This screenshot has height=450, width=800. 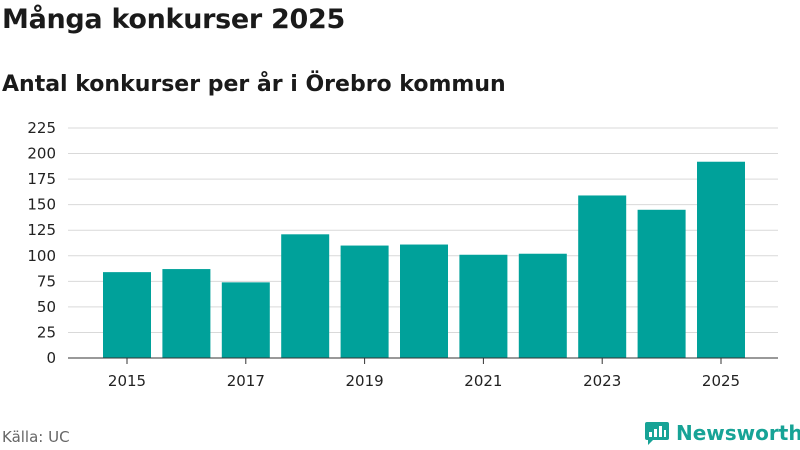 I want to click on x-tick-label: 2015, so click(x=127, y=381).